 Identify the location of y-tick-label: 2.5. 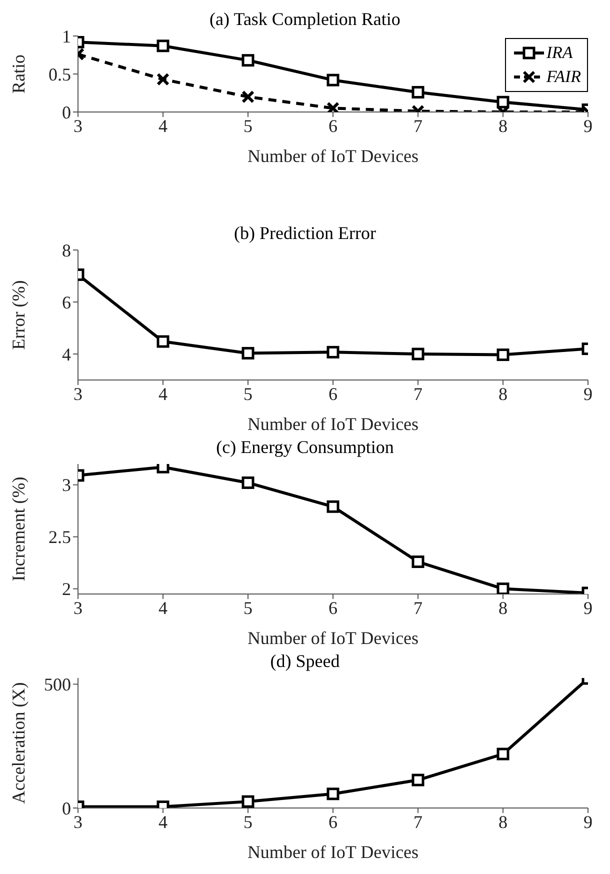
(59, 537).